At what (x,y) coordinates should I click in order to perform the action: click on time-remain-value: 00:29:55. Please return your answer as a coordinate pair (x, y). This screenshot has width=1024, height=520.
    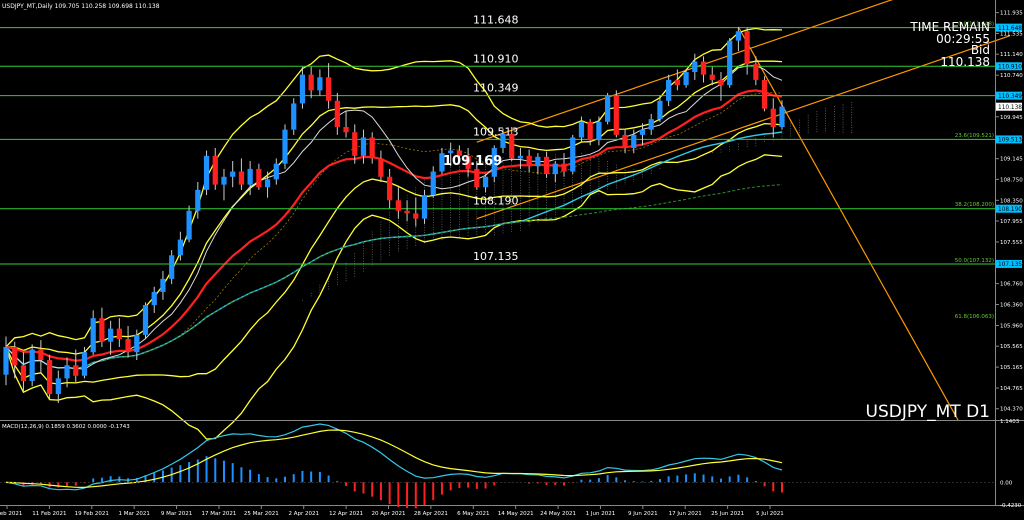
    Looking at the image, I should click on (963, 39).